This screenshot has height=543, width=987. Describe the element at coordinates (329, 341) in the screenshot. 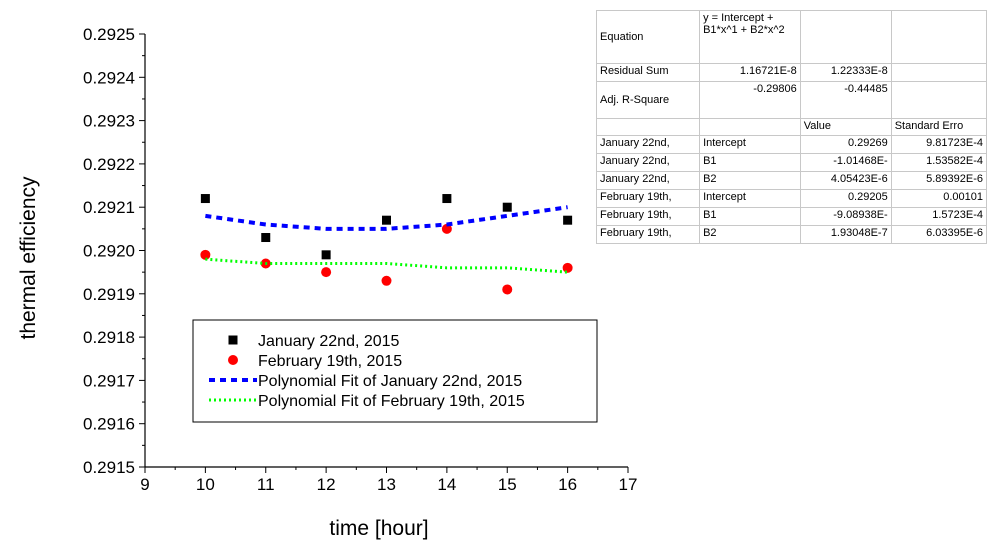

I see `legend-label: January 22nd, 2015` at that location.